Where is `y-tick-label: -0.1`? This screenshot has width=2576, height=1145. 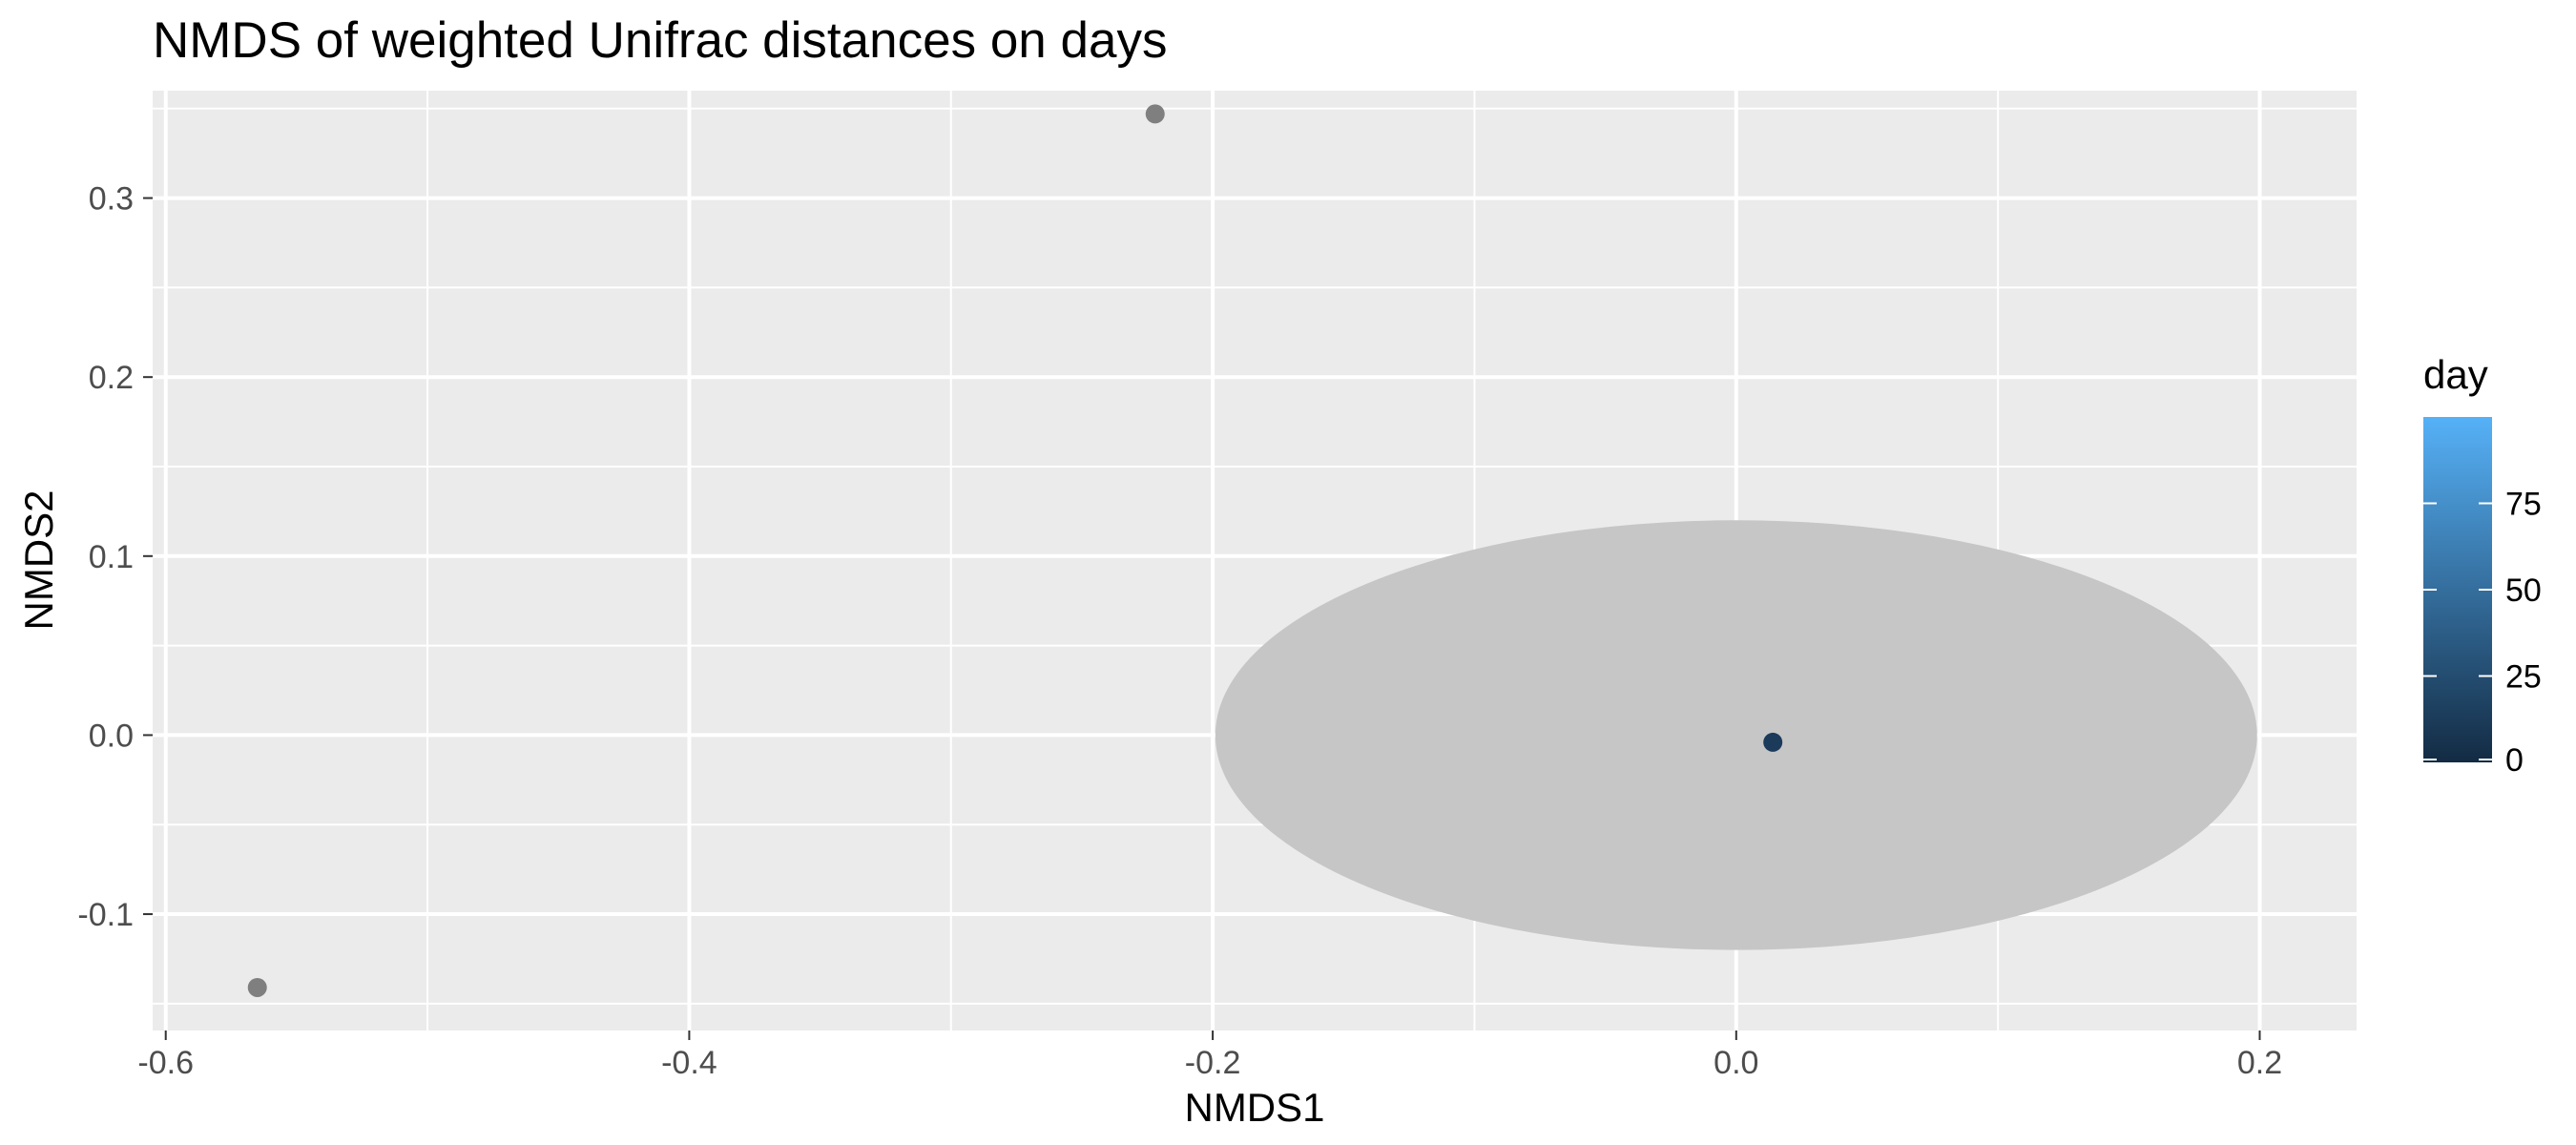
y-tick-label: -0.1 is located at coordinates (105, 915).